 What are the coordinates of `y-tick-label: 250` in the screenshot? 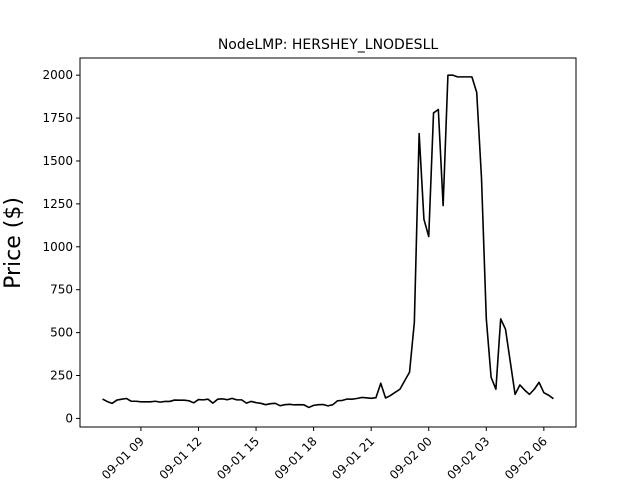 It's located at (61, 376).